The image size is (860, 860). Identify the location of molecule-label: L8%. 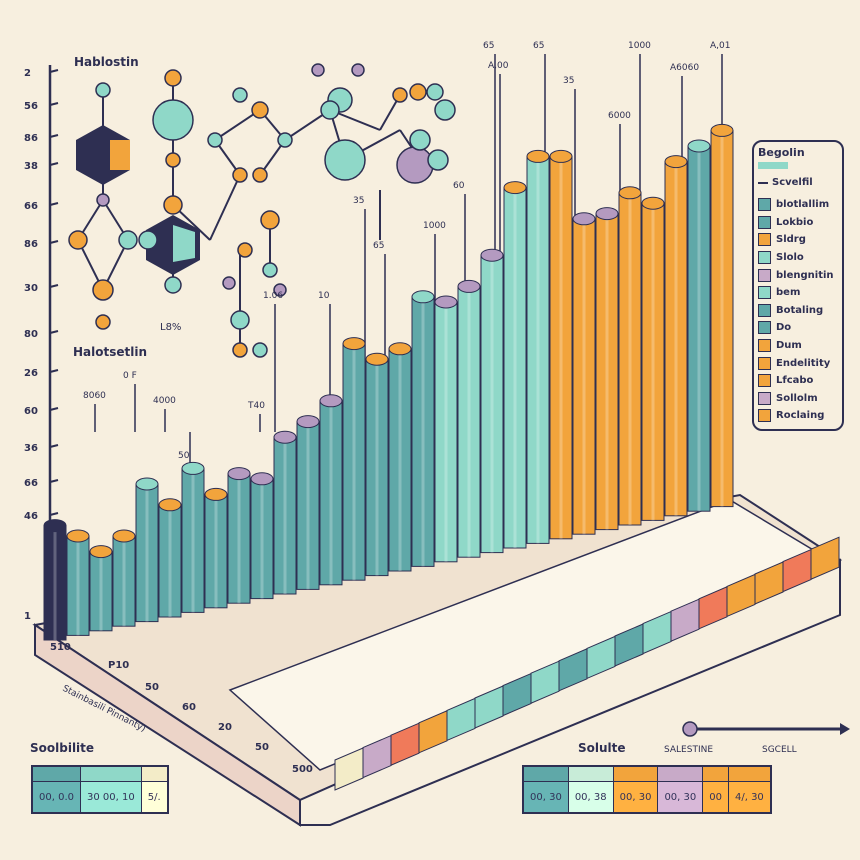
(170, 327).